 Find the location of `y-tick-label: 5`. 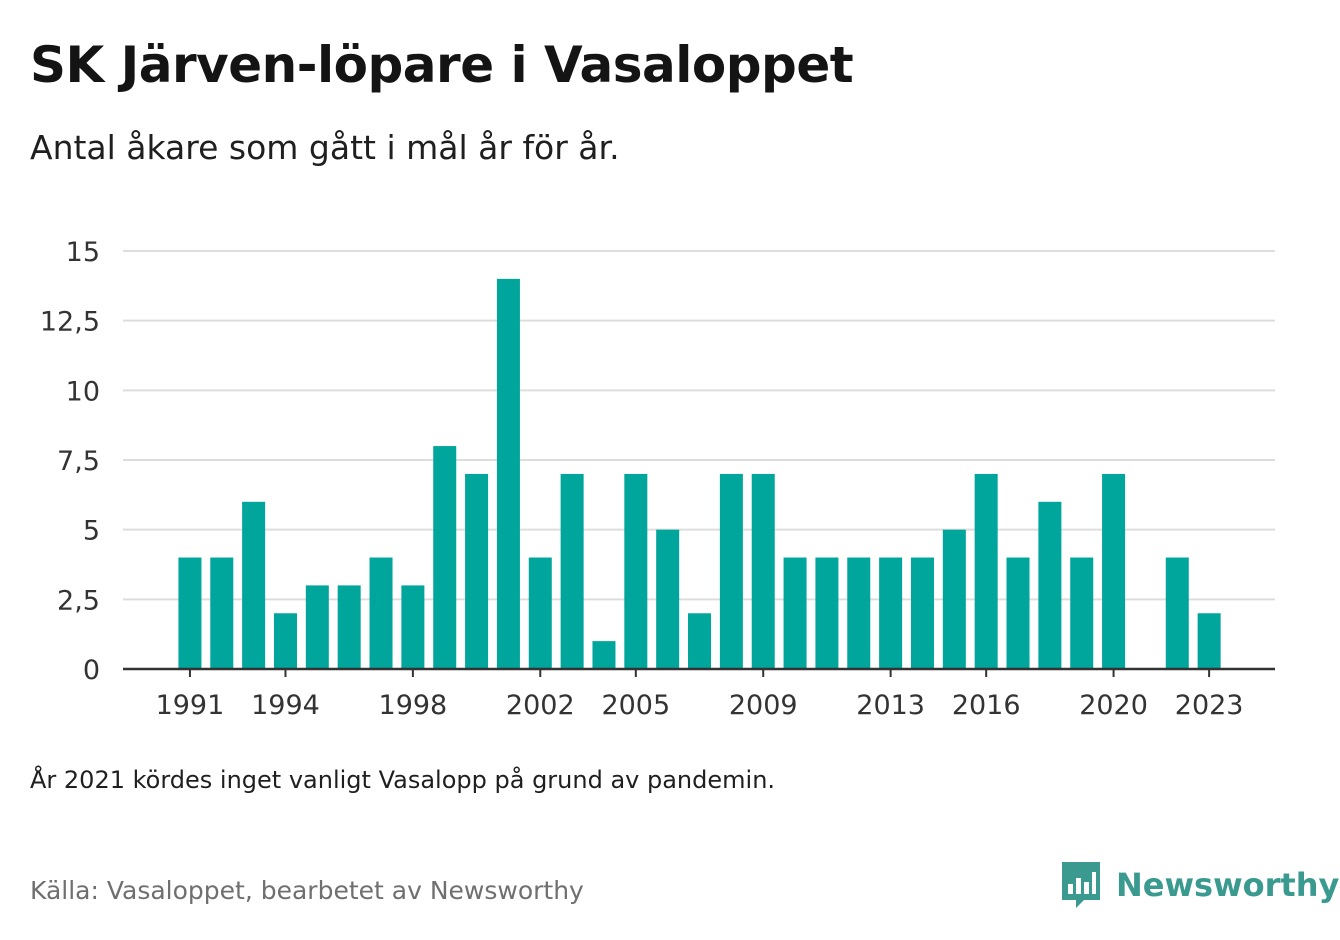

y-tick-label: 5 is located at coordinates (91, 531).